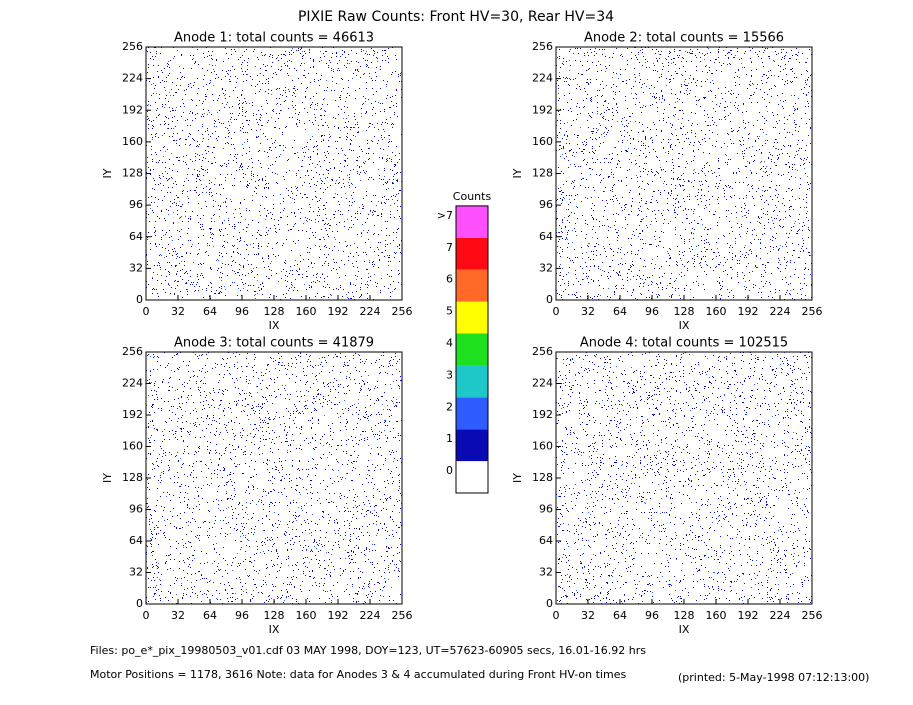 The height and width of the screenshot is (705, 913). What do you see at coordinates (449, 247) in the screenshot?
I see `colorbar-label: 7` at bounding box center [449, 247].